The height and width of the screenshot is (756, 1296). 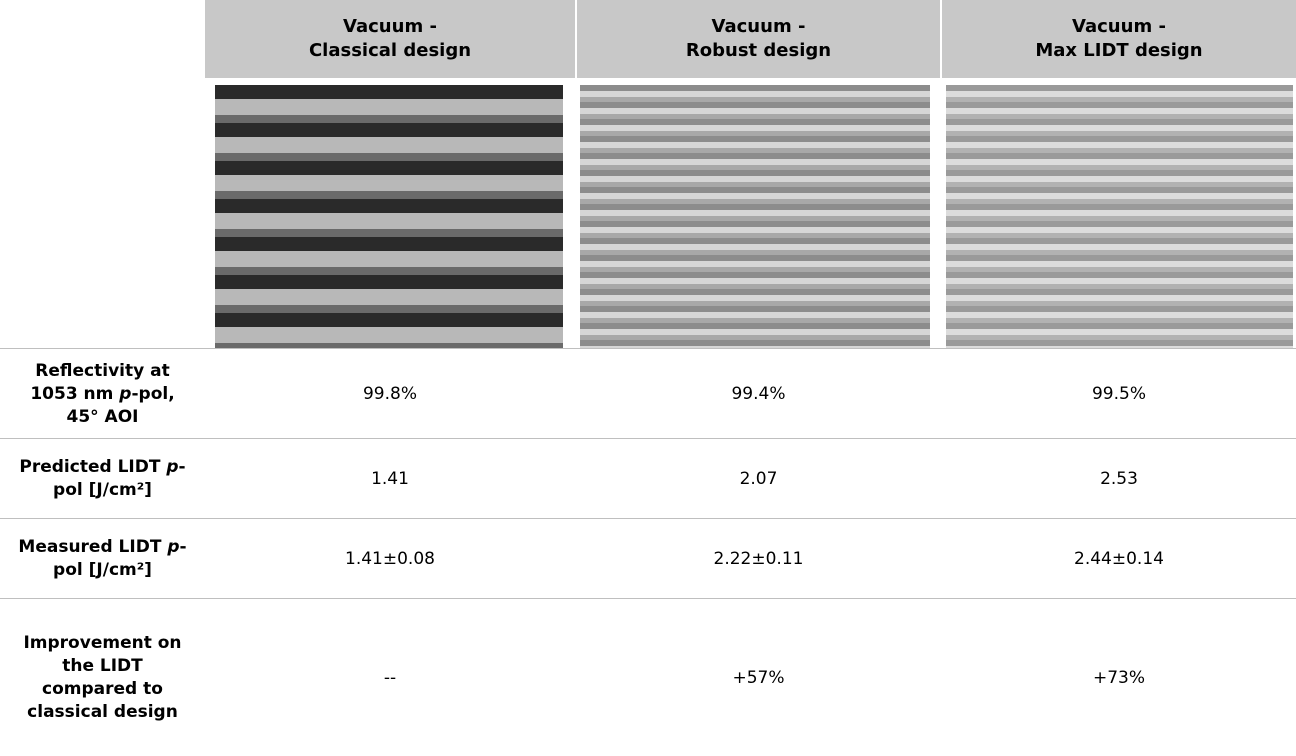 I want to click on table-row: Predicted LIDT p-pol [J/cm²] 1.41 2.07 2.53, so click(x=648, y=478).